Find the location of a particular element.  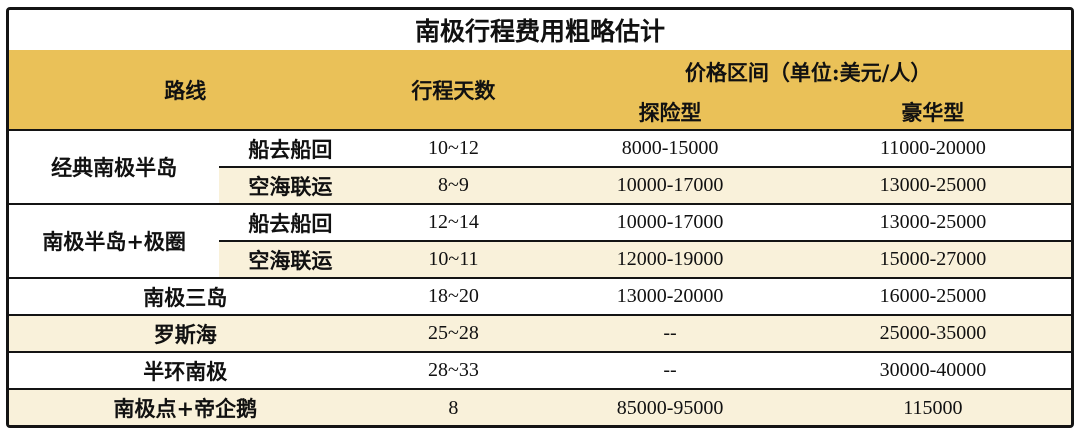

route-cell: 南极点+帝企鹅 is located at coordinates (185, 406).